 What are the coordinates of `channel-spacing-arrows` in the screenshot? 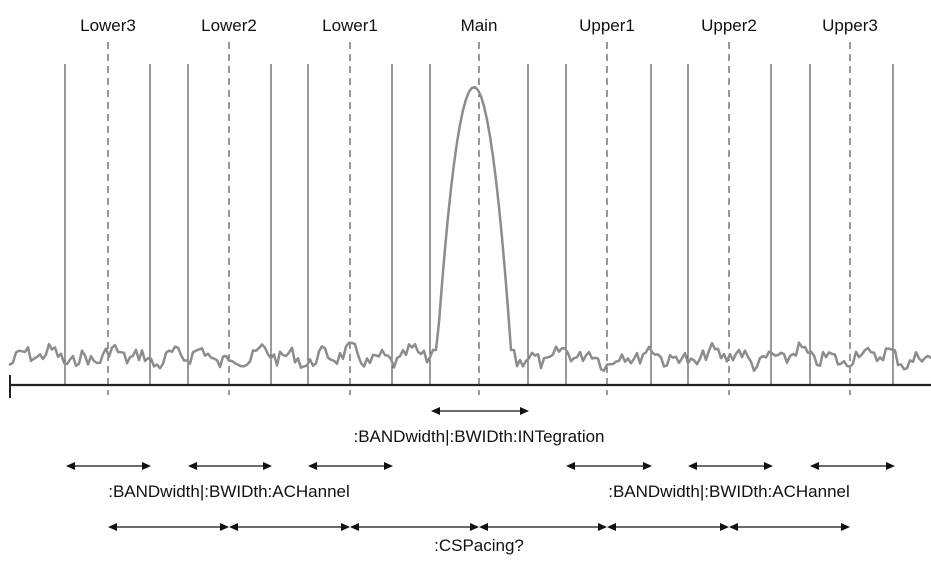 It's located at (479, 527).